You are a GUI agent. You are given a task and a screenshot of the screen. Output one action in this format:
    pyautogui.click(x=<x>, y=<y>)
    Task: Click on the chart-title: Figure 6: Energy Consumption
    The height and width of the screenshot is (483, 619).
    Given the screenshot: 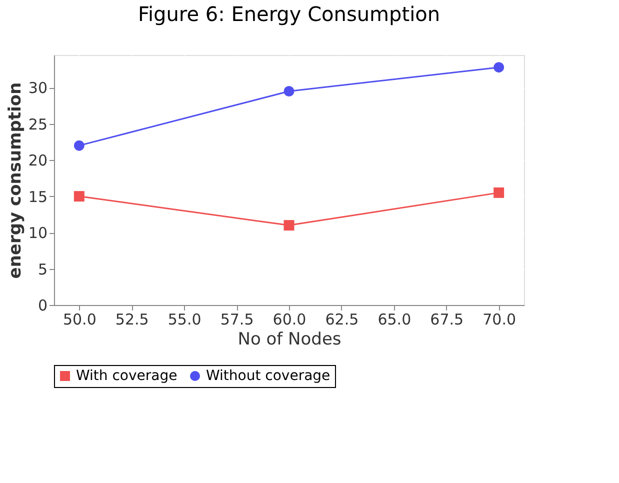 What is the action you would take?
    pyautogui.click(x=289, y=14)
    